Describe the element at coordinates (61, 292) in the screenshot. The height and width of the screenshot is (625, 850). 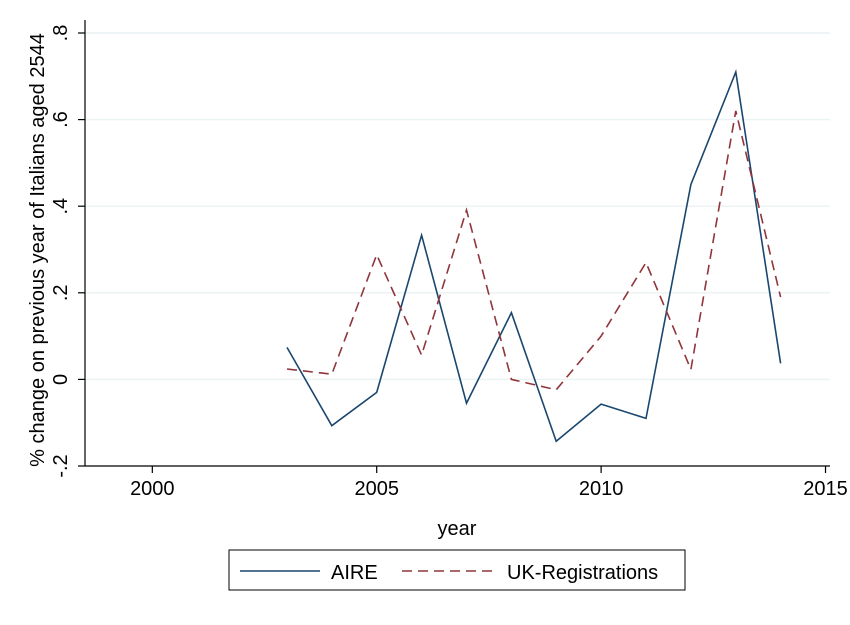
I see `y-tick-label: .2` at that location.